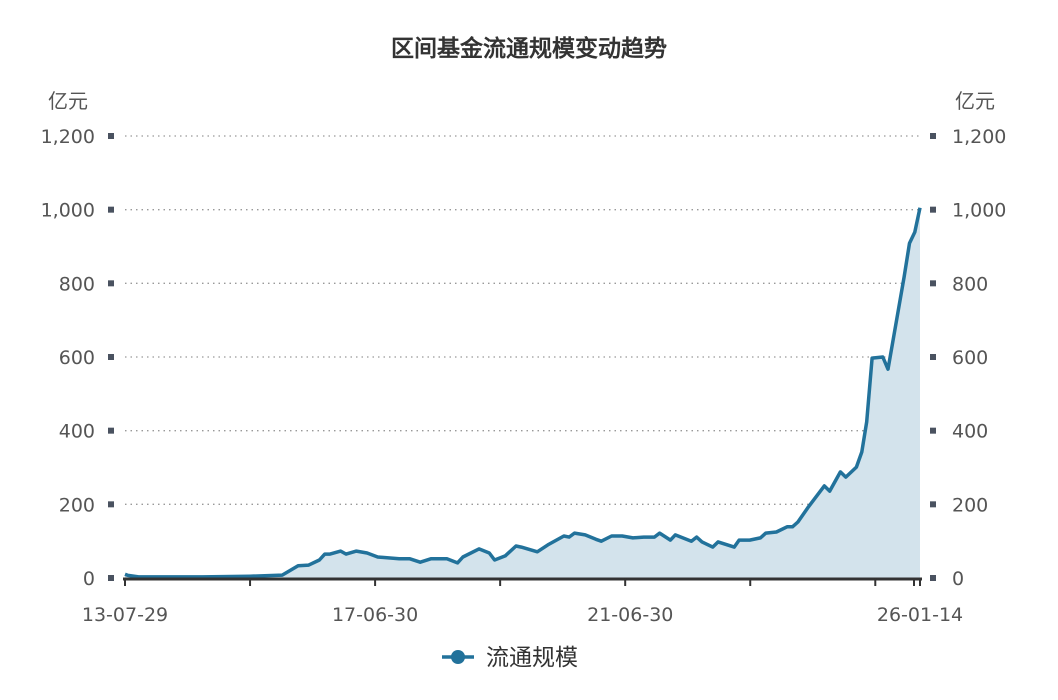  Describe the element at coordinates (77, 432) in the screenshot. I see `y-tick-label-left: 400` at that location.